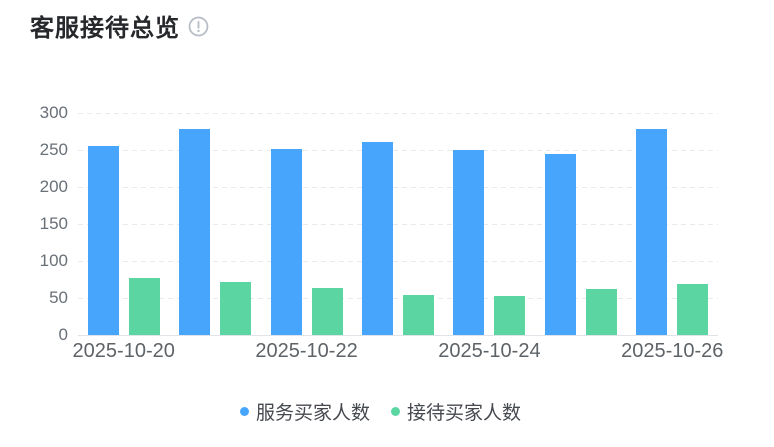  I want to click on y-axis-tick-label: 250, so click(53, 149).